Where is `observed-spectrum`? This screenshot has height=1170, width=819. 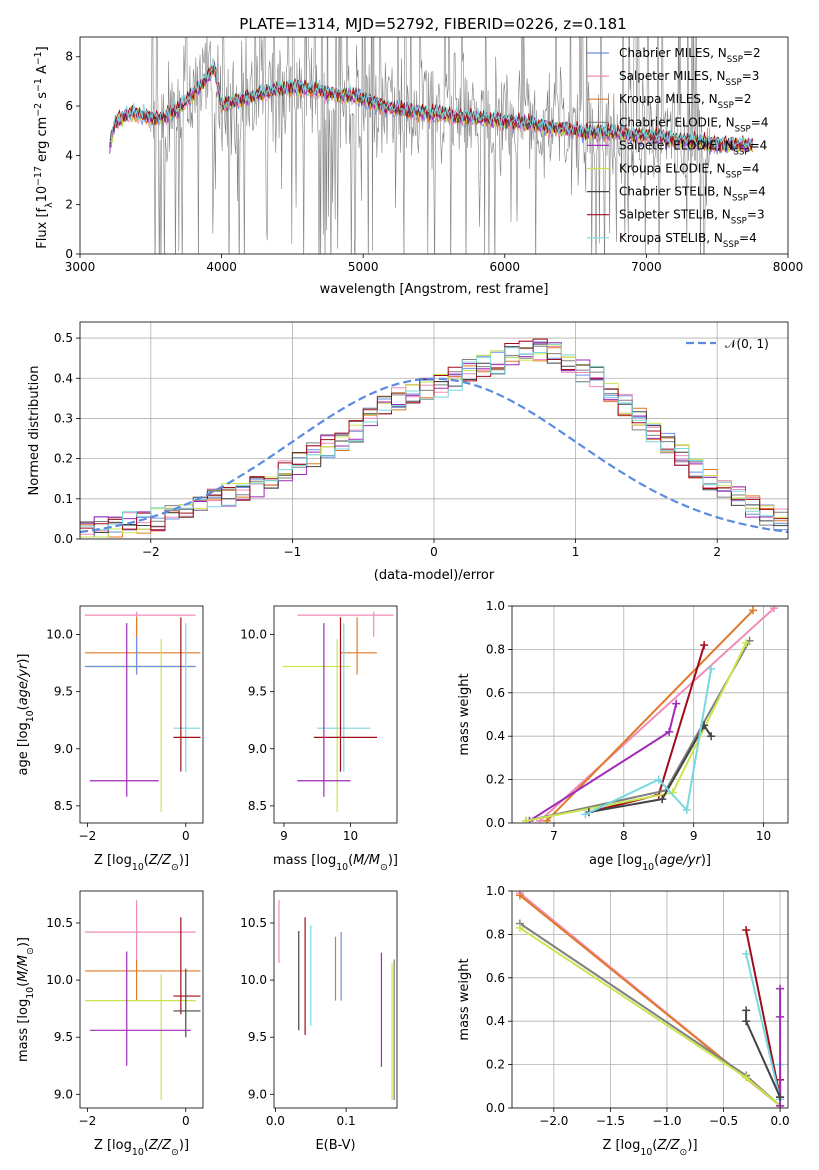
observed-spectrum is located at coordinates (430, 145).